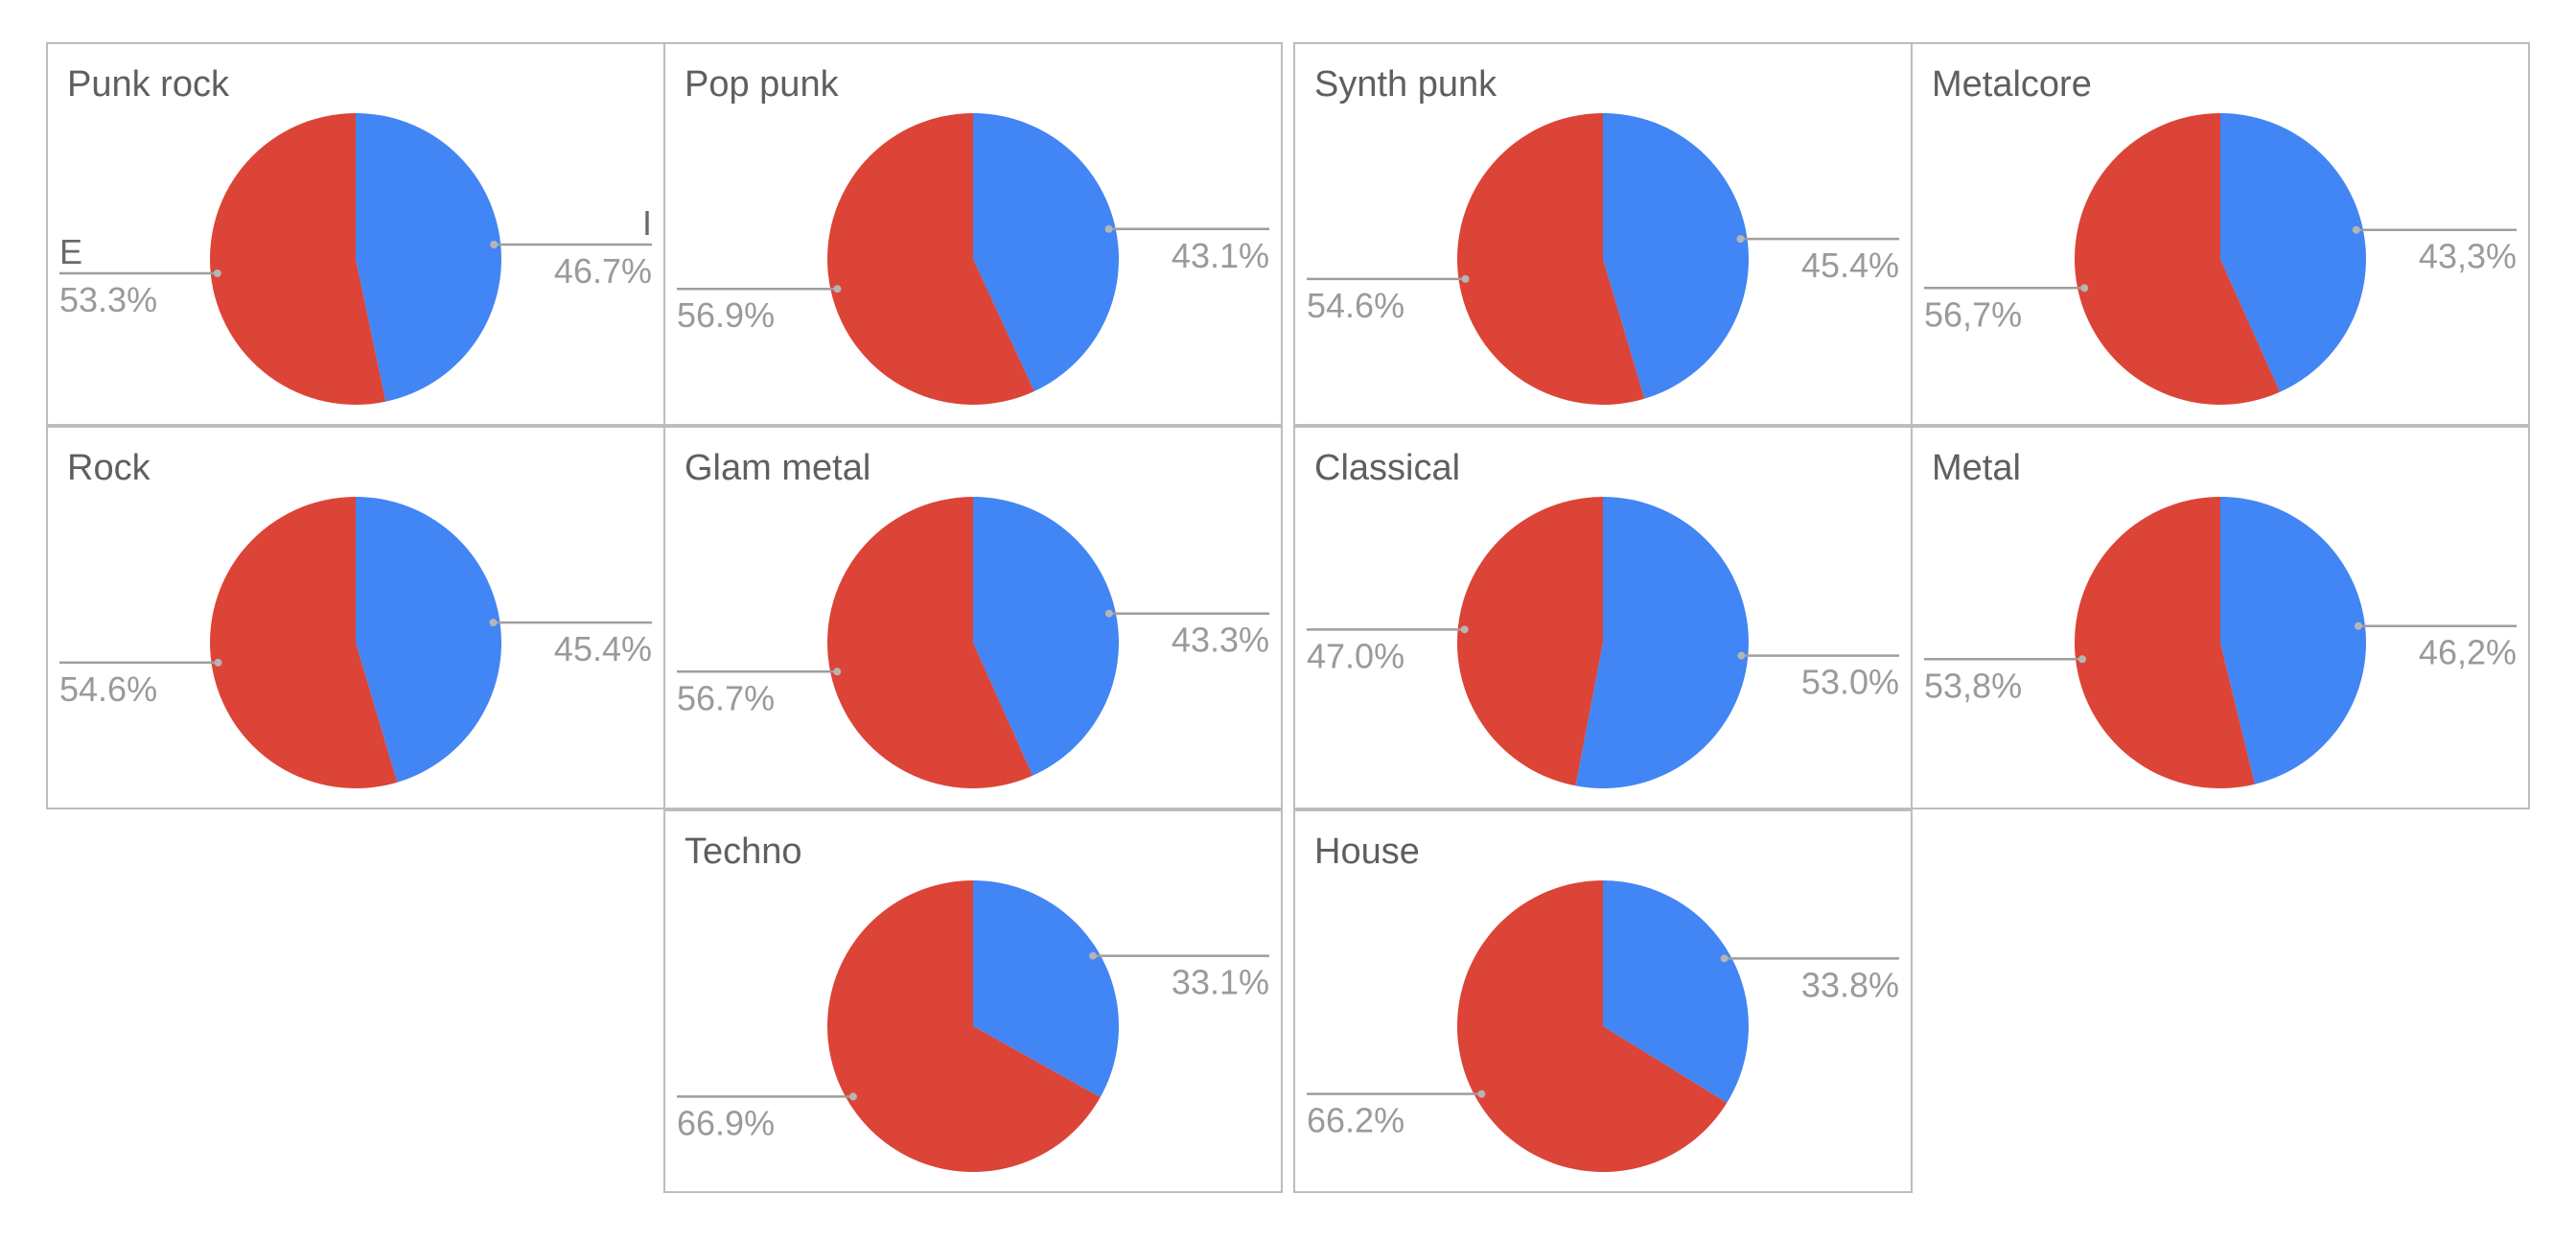 This screenshot has height=1242, width=2576. What do you see at coordinates (777, 468) in the screenshot?
I see `pie-title: Glam metal` at bounding box center [777, 468].